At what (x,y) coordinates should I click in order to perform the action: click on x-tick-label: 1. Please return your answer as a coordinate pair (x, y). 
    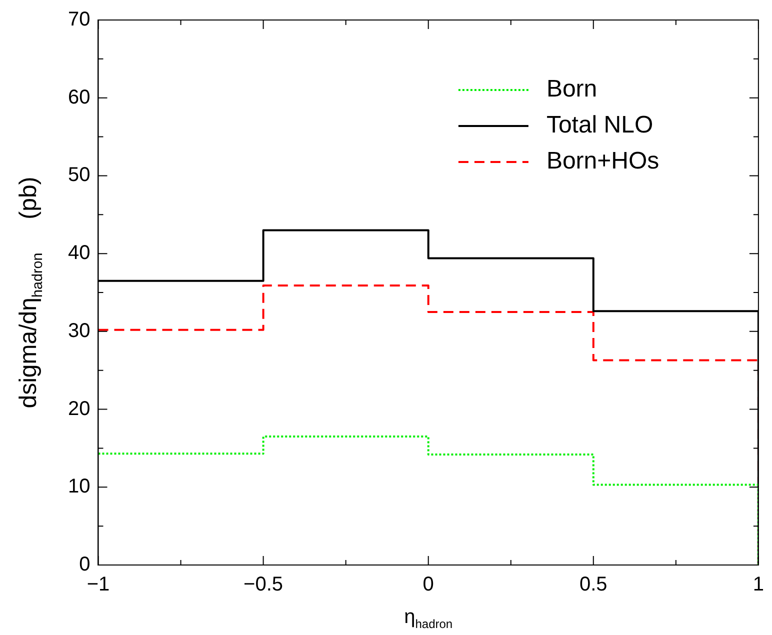
    Looking at the image, I should click on (758, 585).